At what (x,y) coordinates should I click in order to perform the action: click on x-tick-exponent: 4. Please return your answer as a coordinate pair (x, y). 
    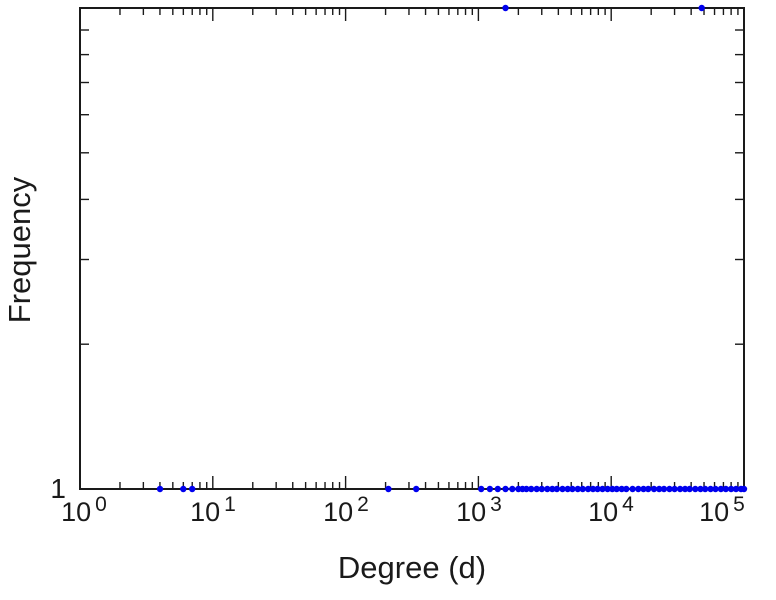
    Looking at the image, I should click on (628, 504).